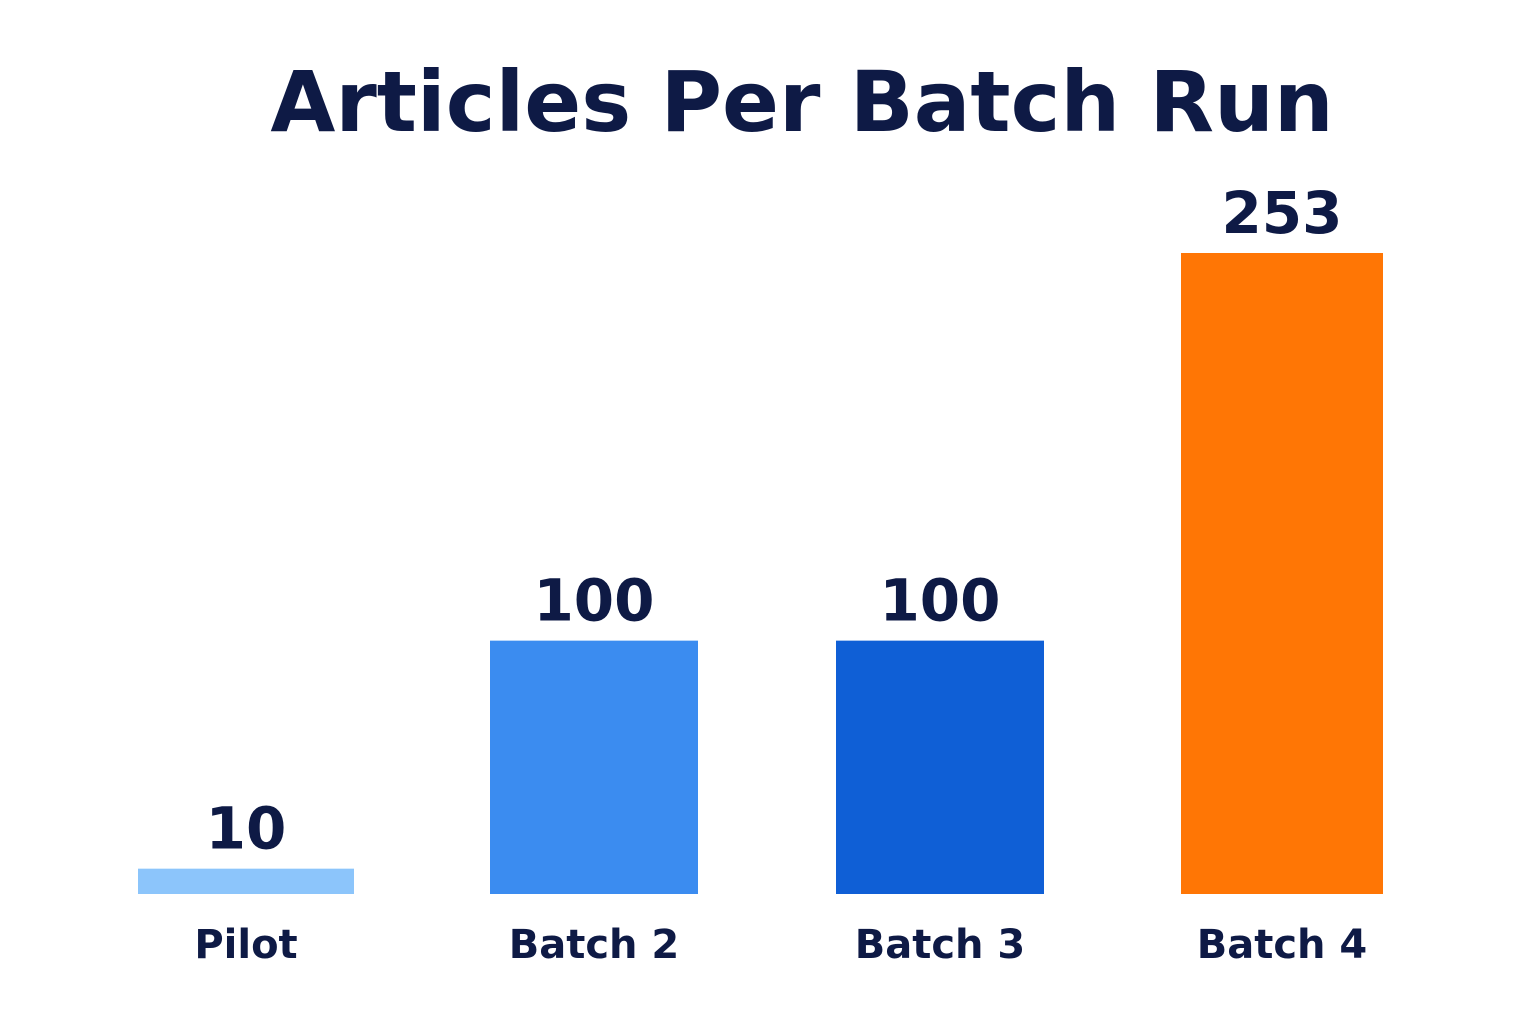 The image size is (1536, 1024). I want to click on value-label: 253, so click(1281, 213).